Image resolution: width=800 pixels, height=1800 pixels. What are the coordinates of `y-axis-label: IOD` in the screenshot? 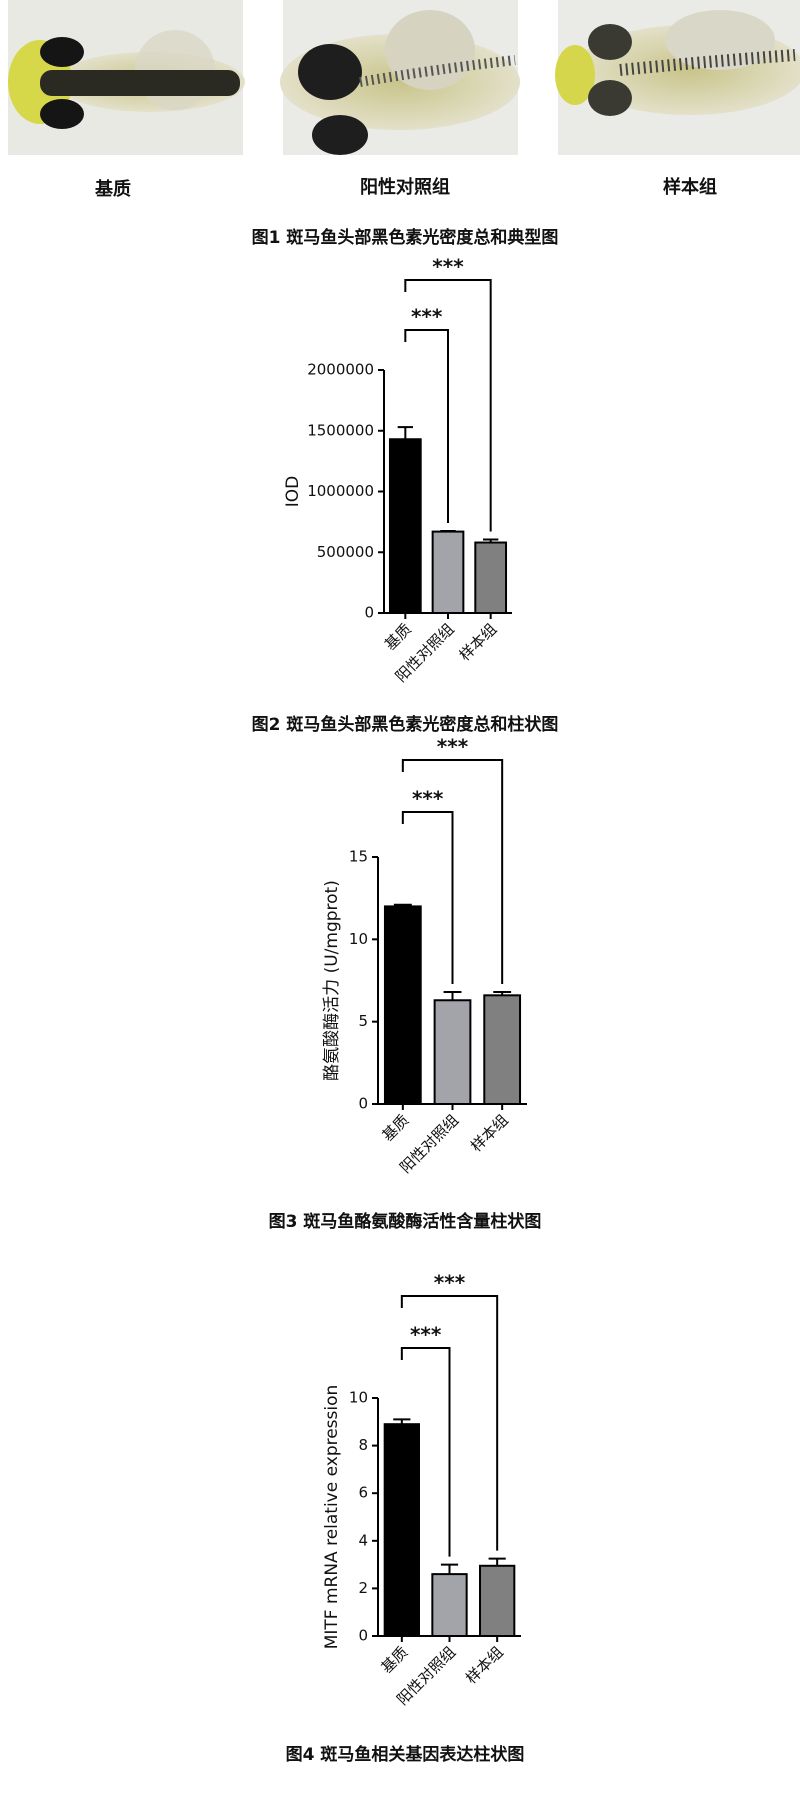 It's located at (293, 492).